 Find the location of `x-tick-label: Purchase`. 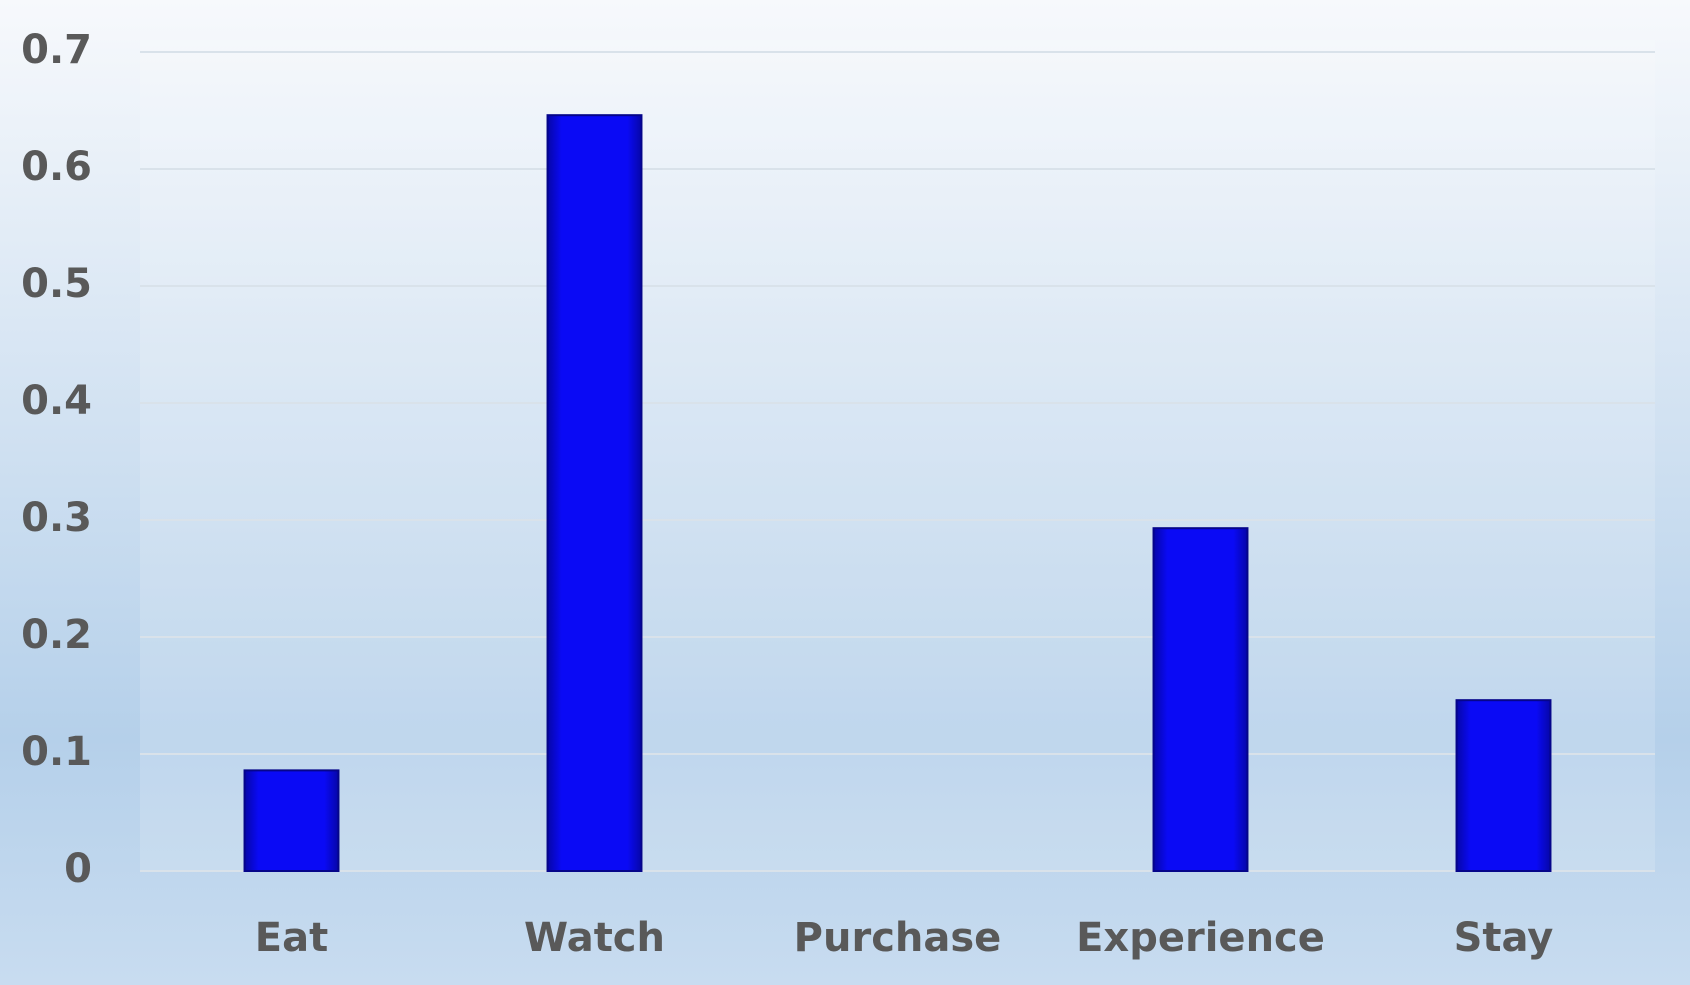

x-tick-label: Purchase is located at coordinates (898, 938).